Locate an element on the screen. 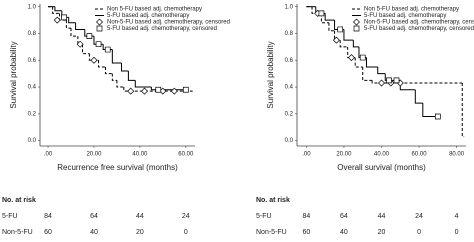 The height and width of the screenshot is (242, 474). at-risk-count: 4 is located at coordinates (457, 216).